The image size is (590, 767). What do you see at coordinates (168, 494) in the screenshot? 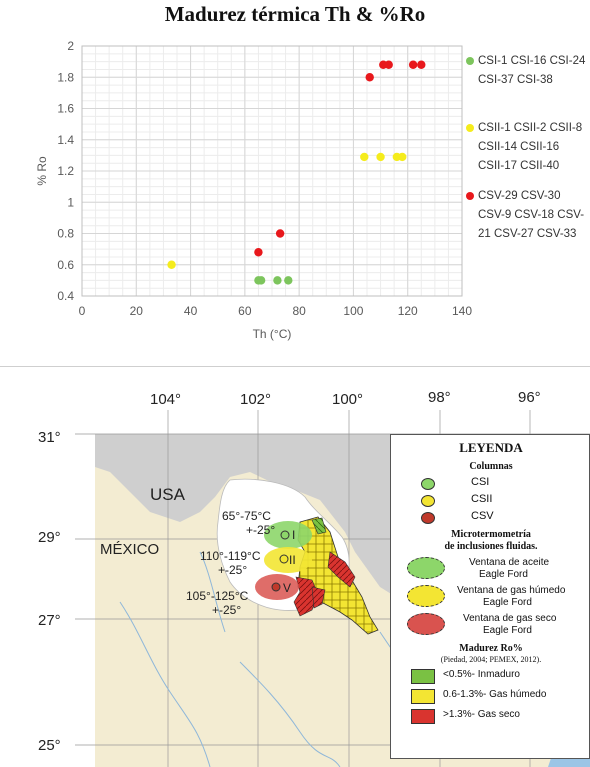
I see `country-usa: USA` at bounding box center [168, 494].